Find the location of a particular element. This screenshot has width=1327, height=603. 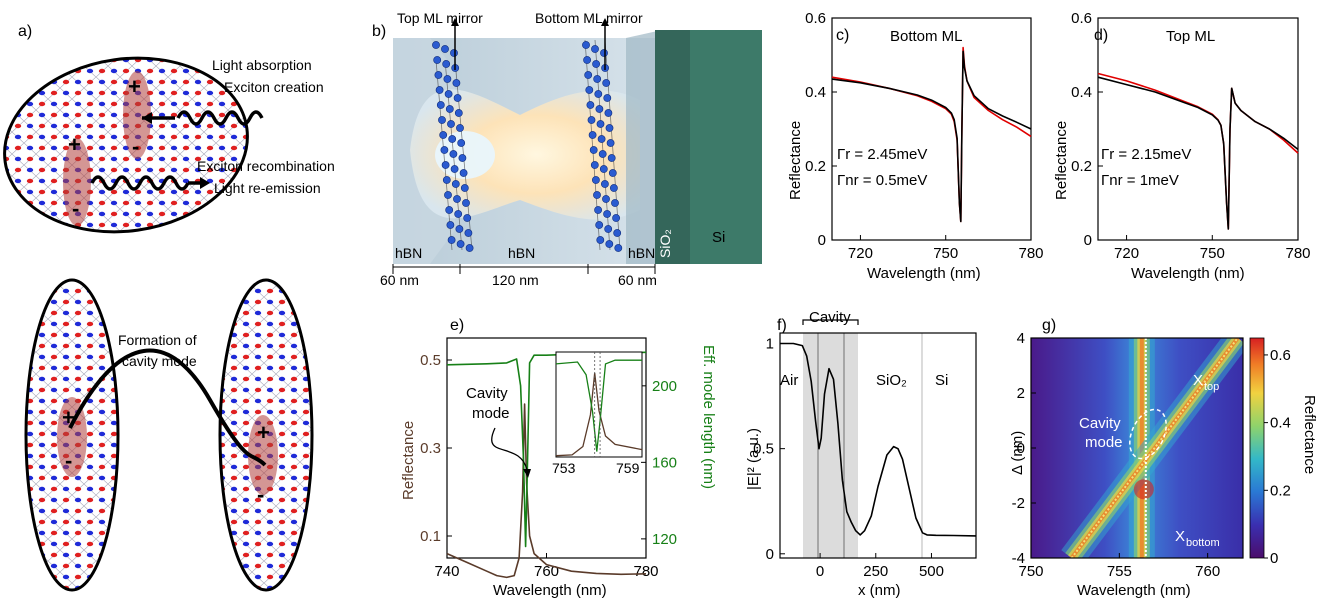

x-tick-label: 750 is located at coordinates (1212, 253).